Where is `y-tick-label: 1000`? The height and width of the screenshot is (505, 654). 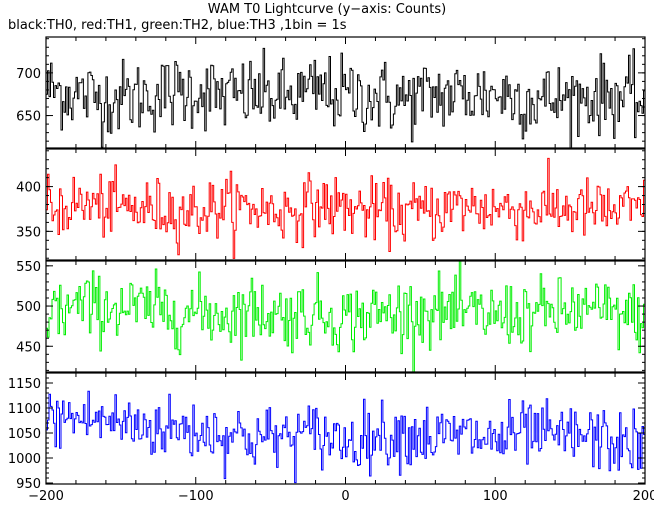 y-tick-label: 1000 is located at coordinates (24, 459).